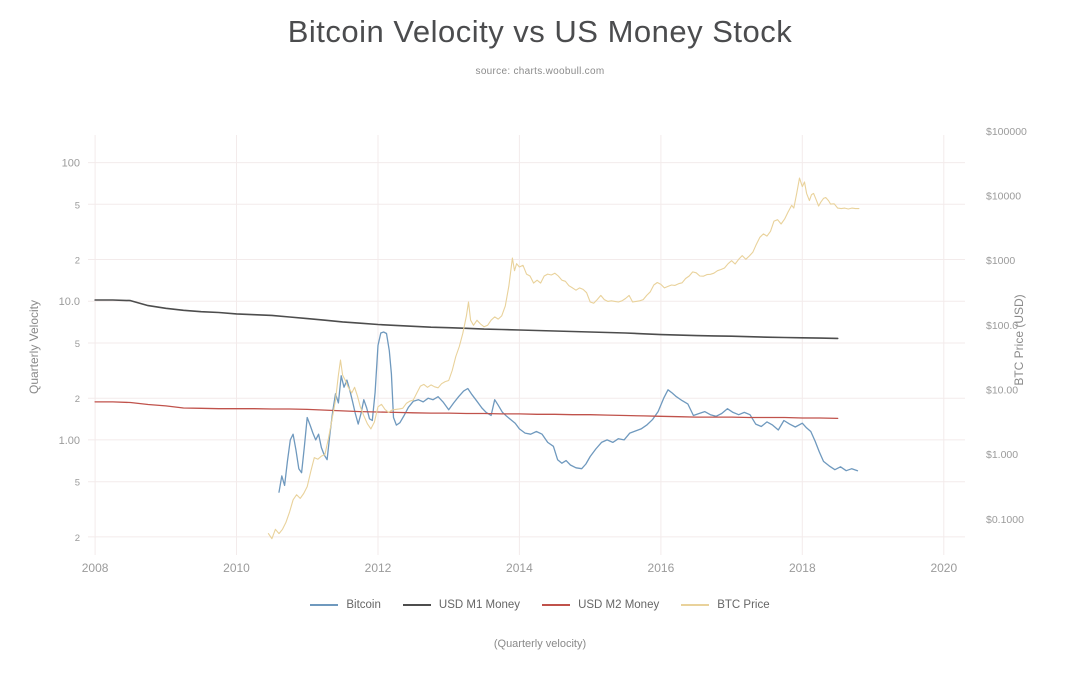 The width and height of the screenshot is (1080, 675). I want to click on legend-item-btc-price: BTC Price, so click(725, 605).